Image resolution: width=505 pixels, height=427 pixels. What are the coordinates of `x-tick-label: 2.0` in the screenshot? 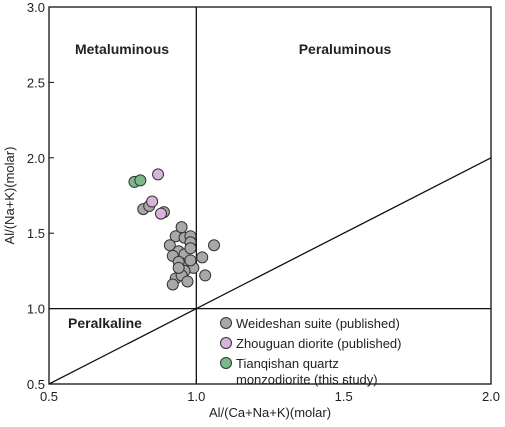 It's located at (491, 396).